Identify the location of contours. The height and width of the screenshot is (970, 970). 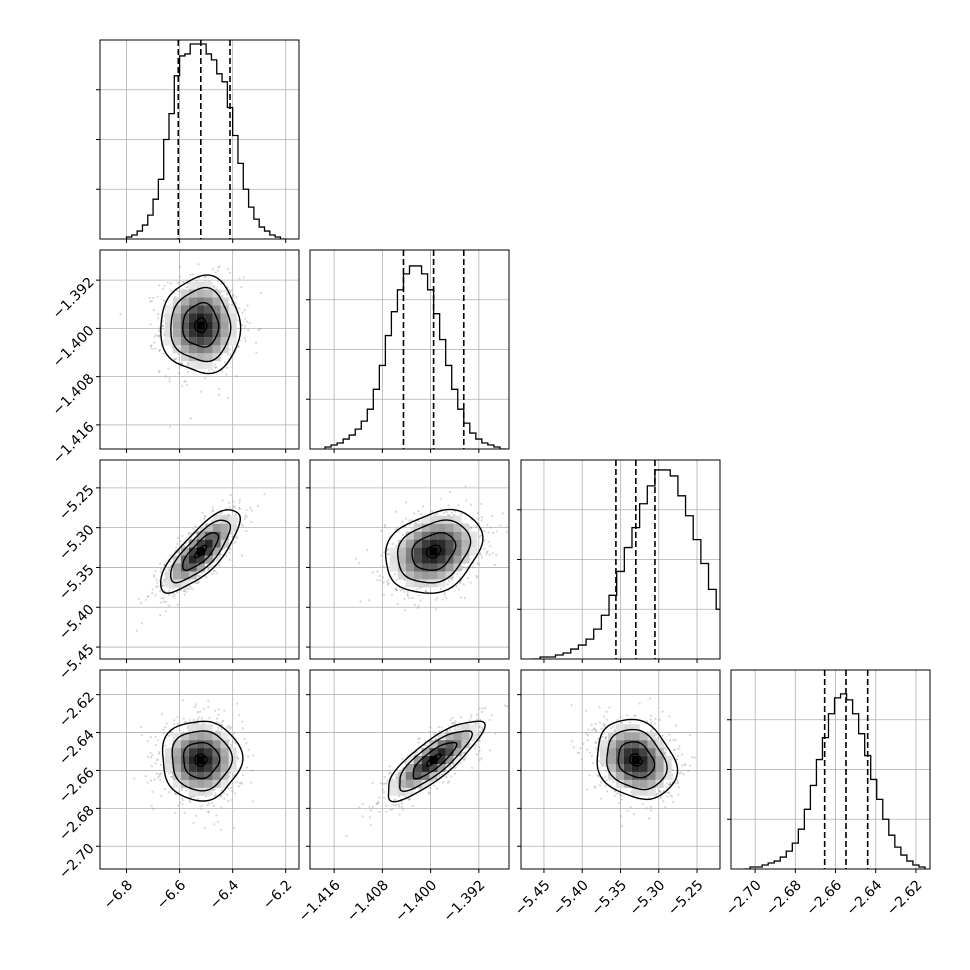
(202, 761).